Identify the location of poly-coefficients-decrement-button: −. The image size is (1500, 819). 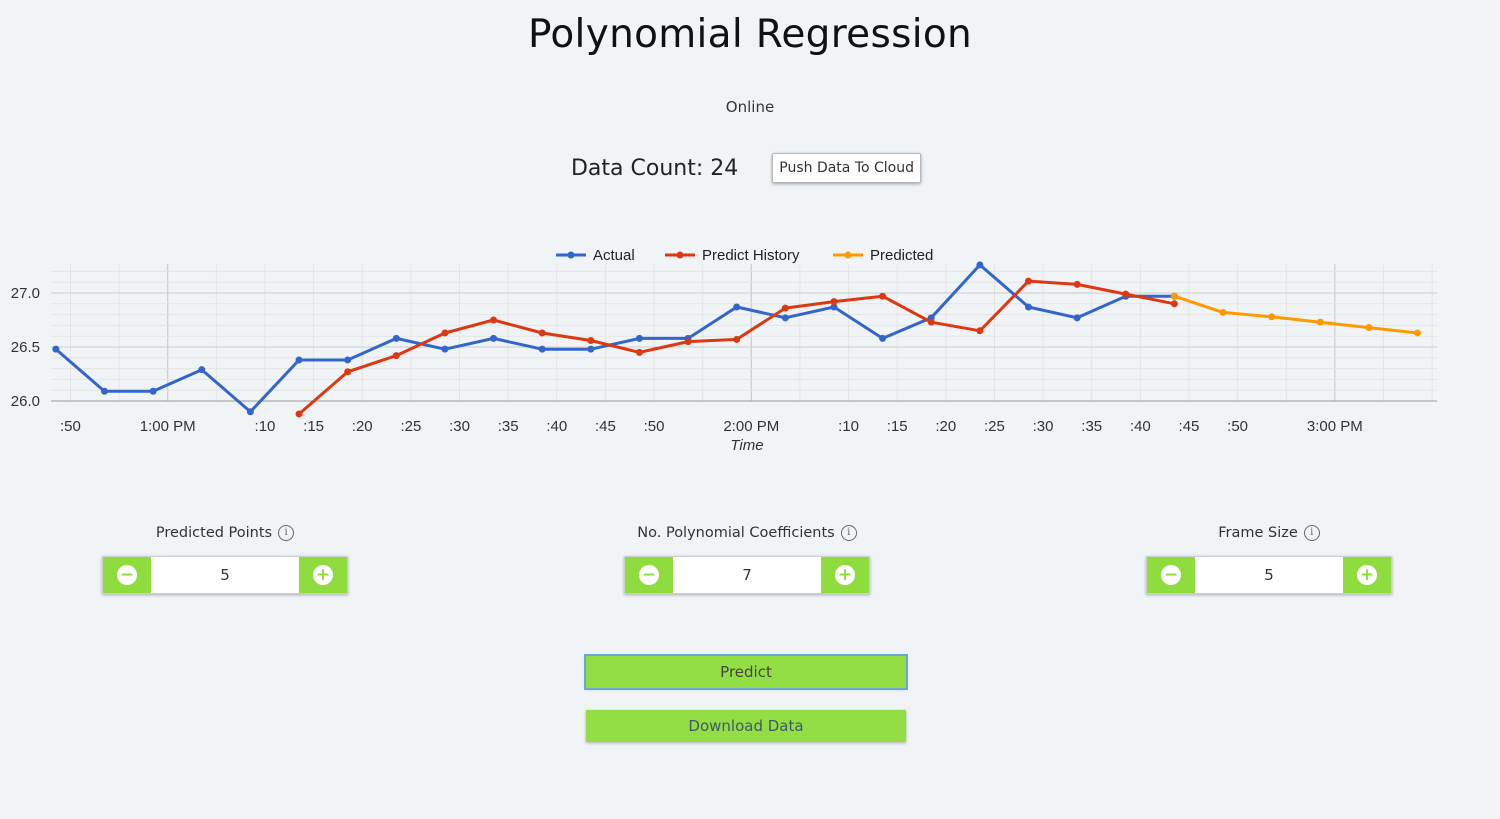
(649, 575).